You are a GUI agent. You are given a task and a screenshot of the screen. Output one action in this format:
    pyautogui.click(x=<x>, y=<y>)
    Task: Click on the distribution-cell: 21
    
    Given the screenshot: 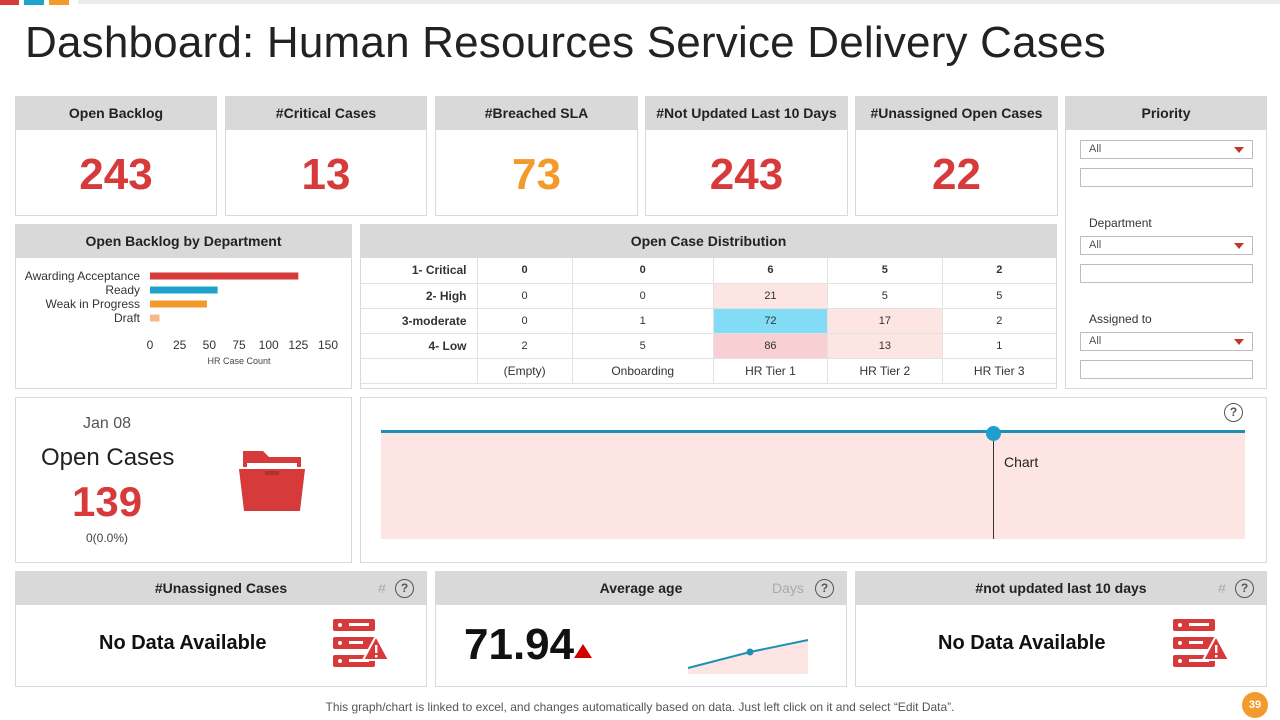 What is the action you would take?
    pyautogui.click(x=771, y=296)
    